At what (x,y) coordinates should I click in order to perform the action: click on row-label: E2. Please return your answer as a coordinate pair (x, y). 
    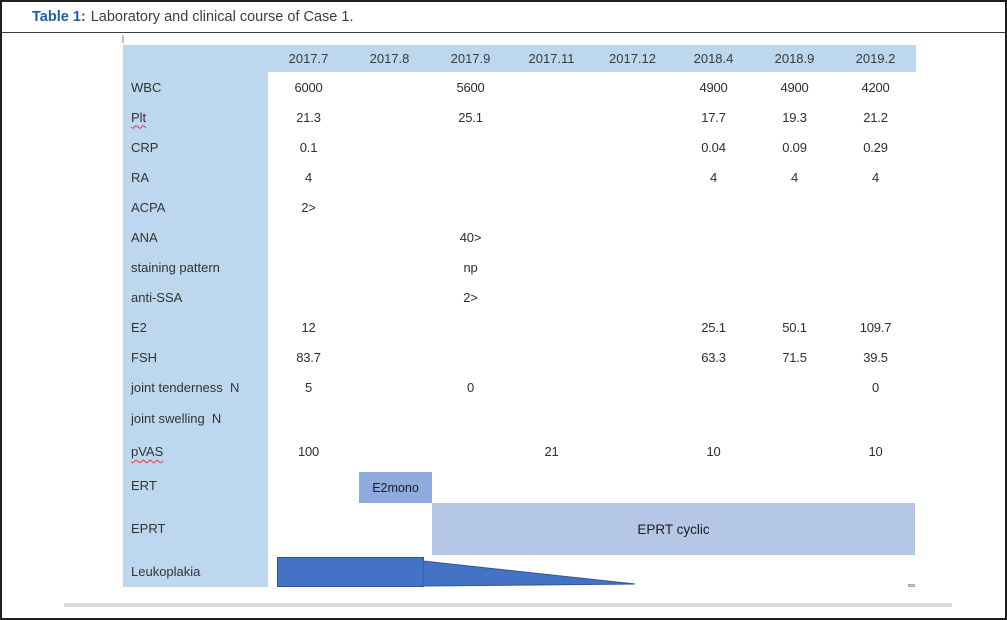
    Looking at the image, I should click on (139, 327).